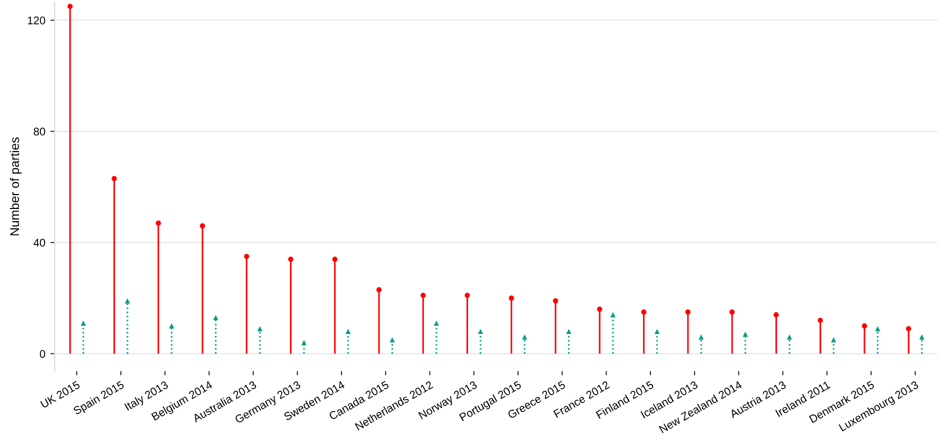 This screenshot has height=435, width=942. I want to click on y-tick-label: 0, so click(43, 354).